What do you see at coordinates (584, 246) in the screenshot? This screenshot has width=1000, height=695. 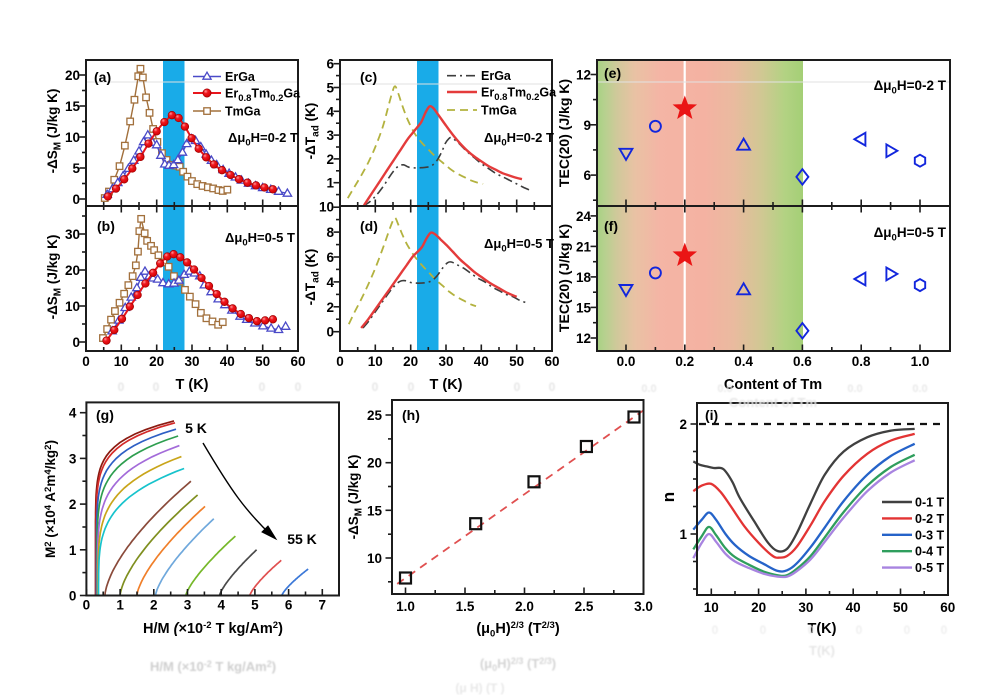 I see `svg-text: 21` at bounding box center [584, 246].